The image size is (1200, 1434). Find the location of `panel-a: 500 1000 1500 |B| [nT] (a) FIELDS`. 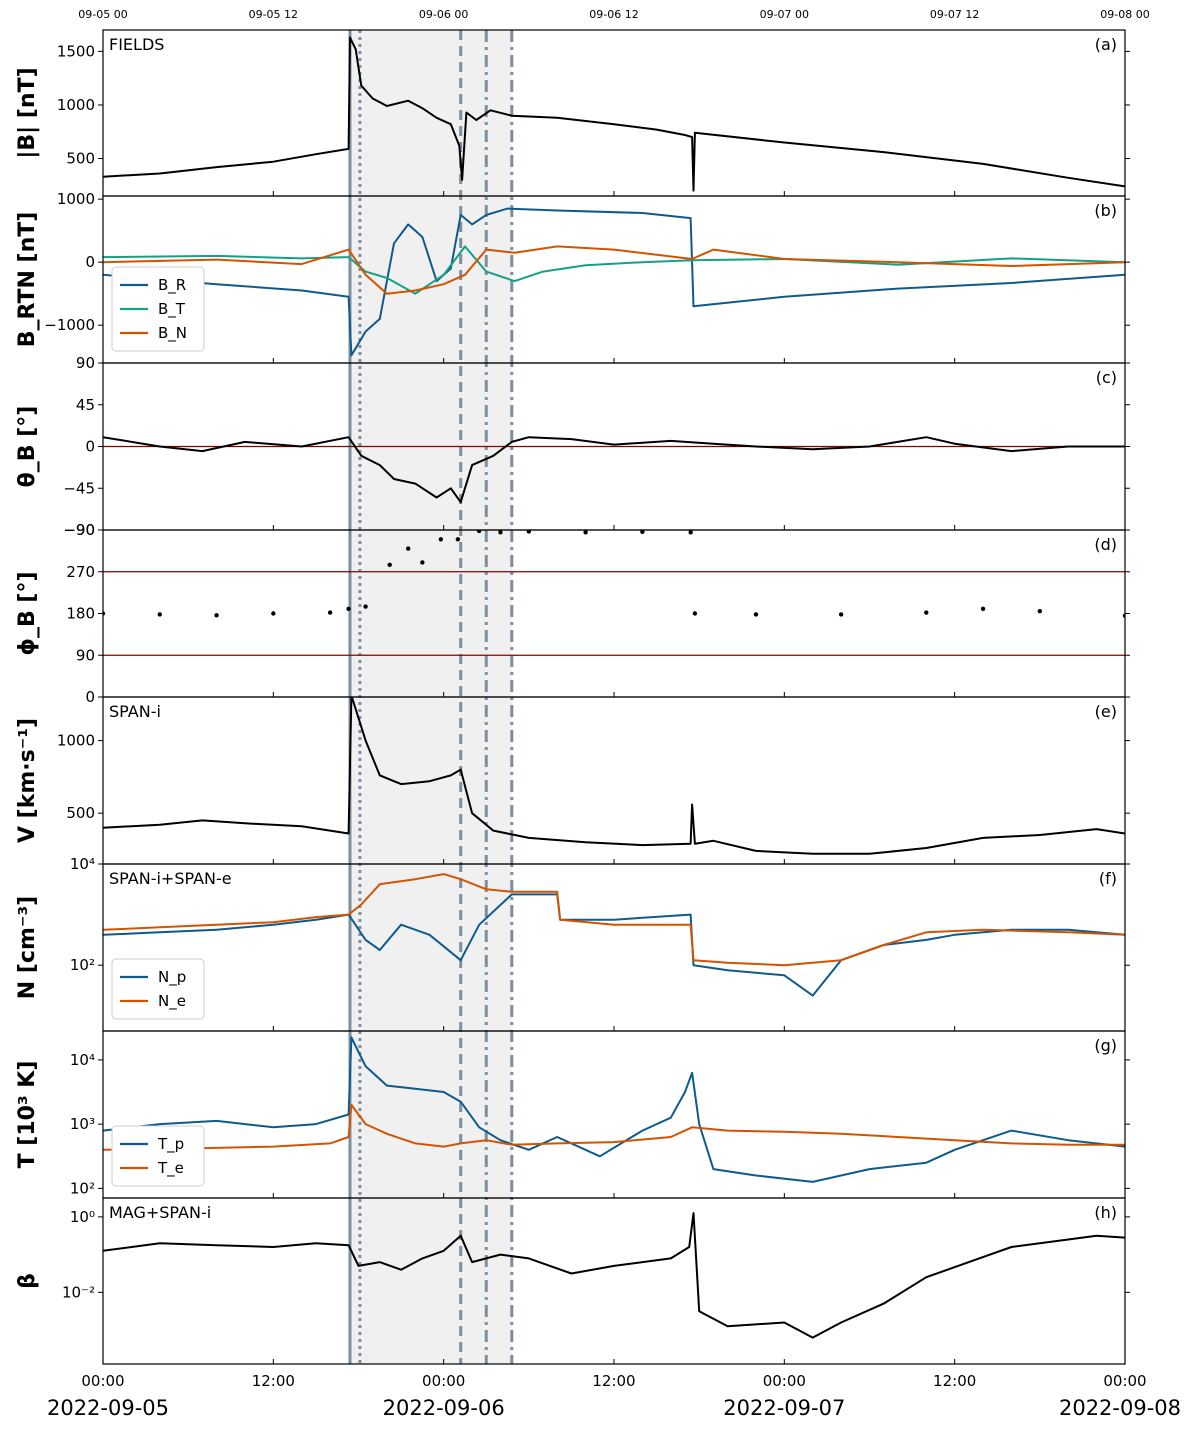

panel-a: 500 1000 1500 |B| [nT] (a) FIELDS is located at coordinates (572, 113).